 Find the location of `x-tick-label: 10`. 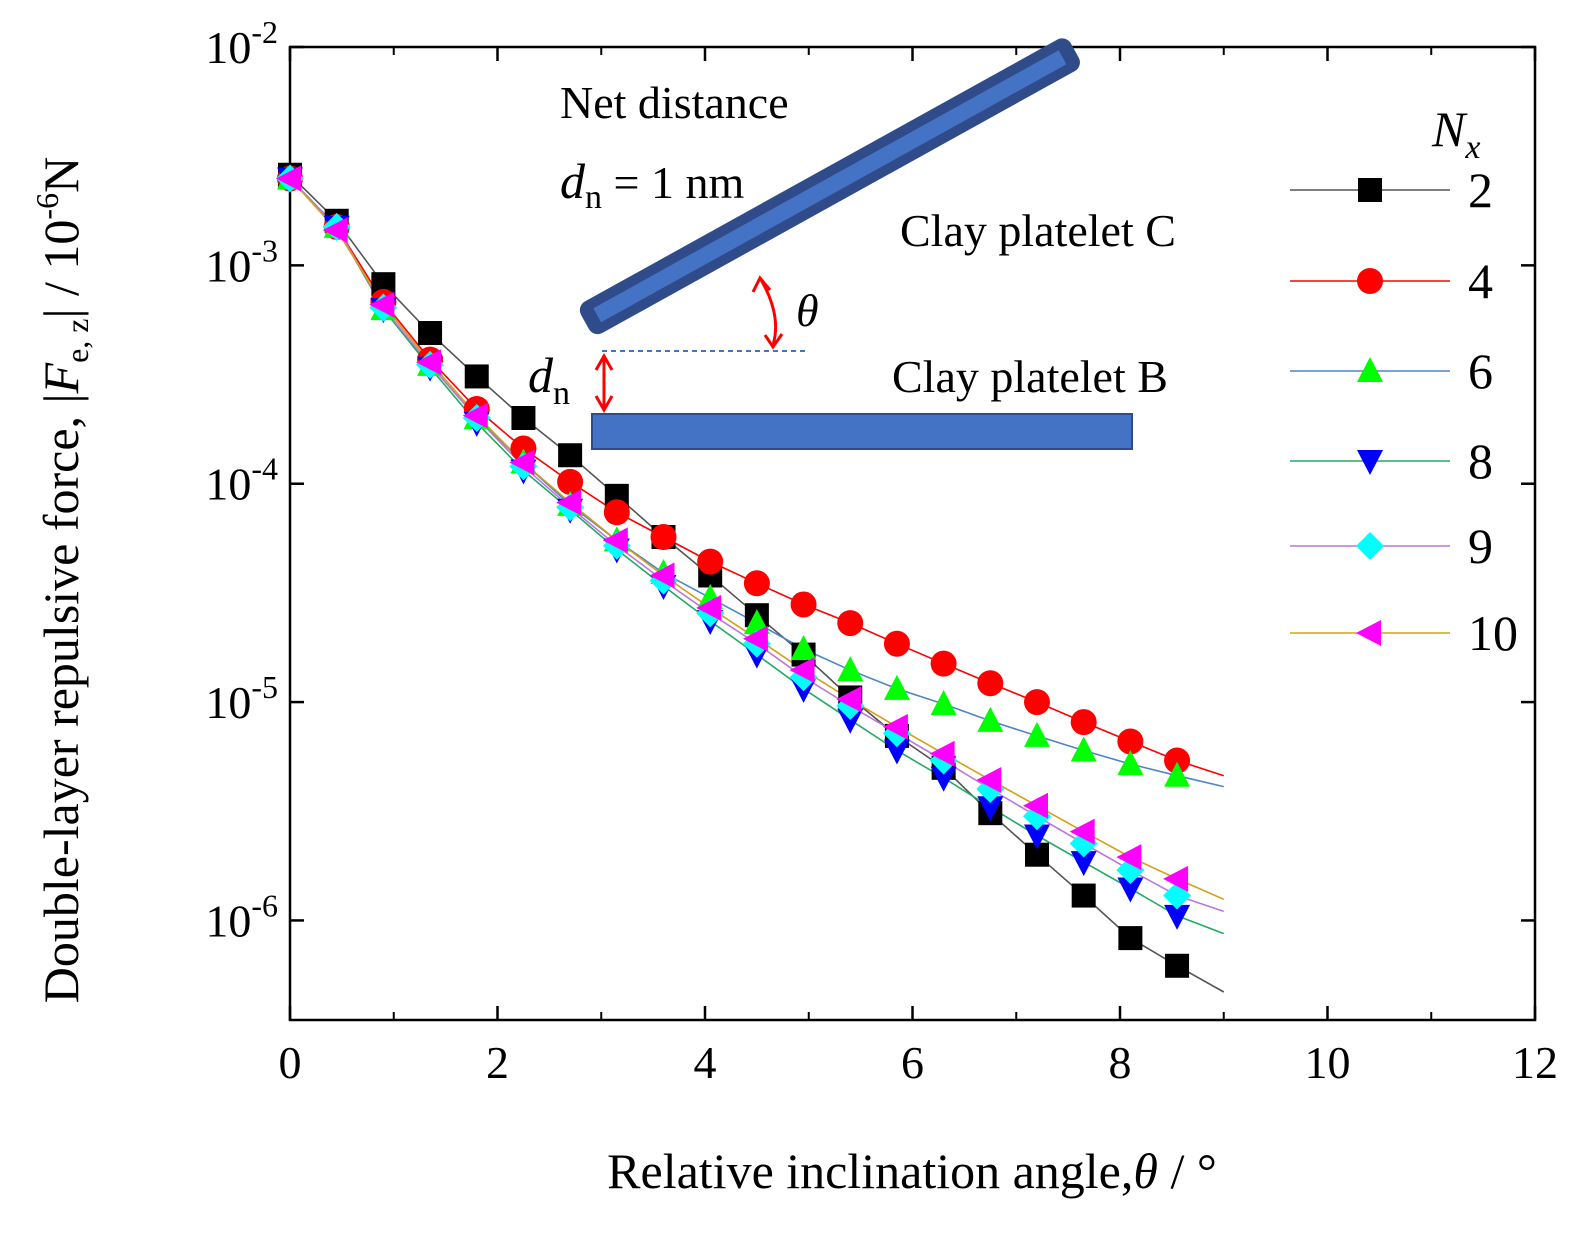

x-tick-label: 10 is located at coordinates (1328, 1062).